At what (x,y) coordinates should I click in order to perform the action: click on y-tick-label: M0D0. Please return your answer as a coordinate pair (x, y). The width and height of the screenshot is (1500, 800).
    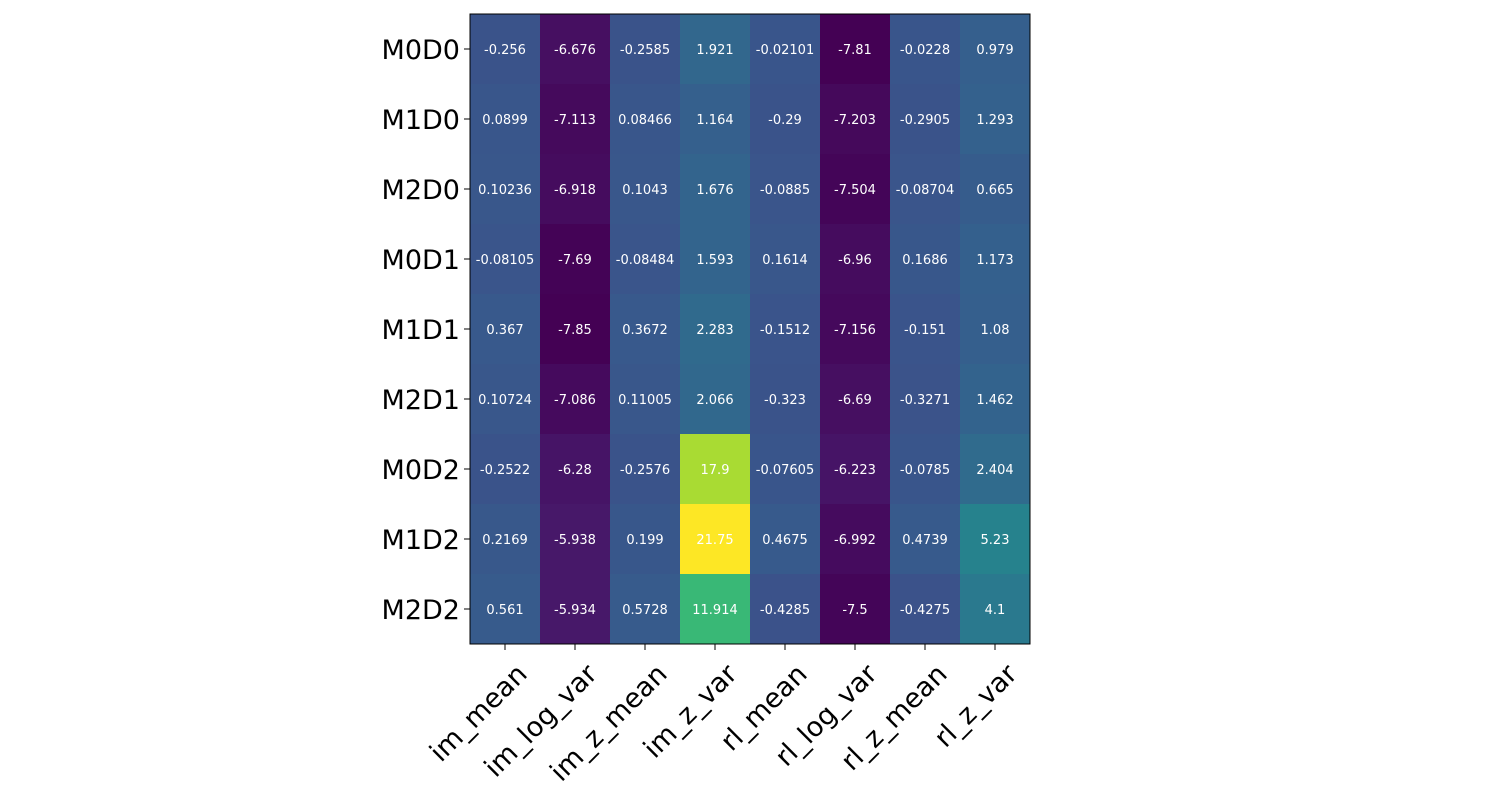
    Looking at the image, I should click on (421, 50).